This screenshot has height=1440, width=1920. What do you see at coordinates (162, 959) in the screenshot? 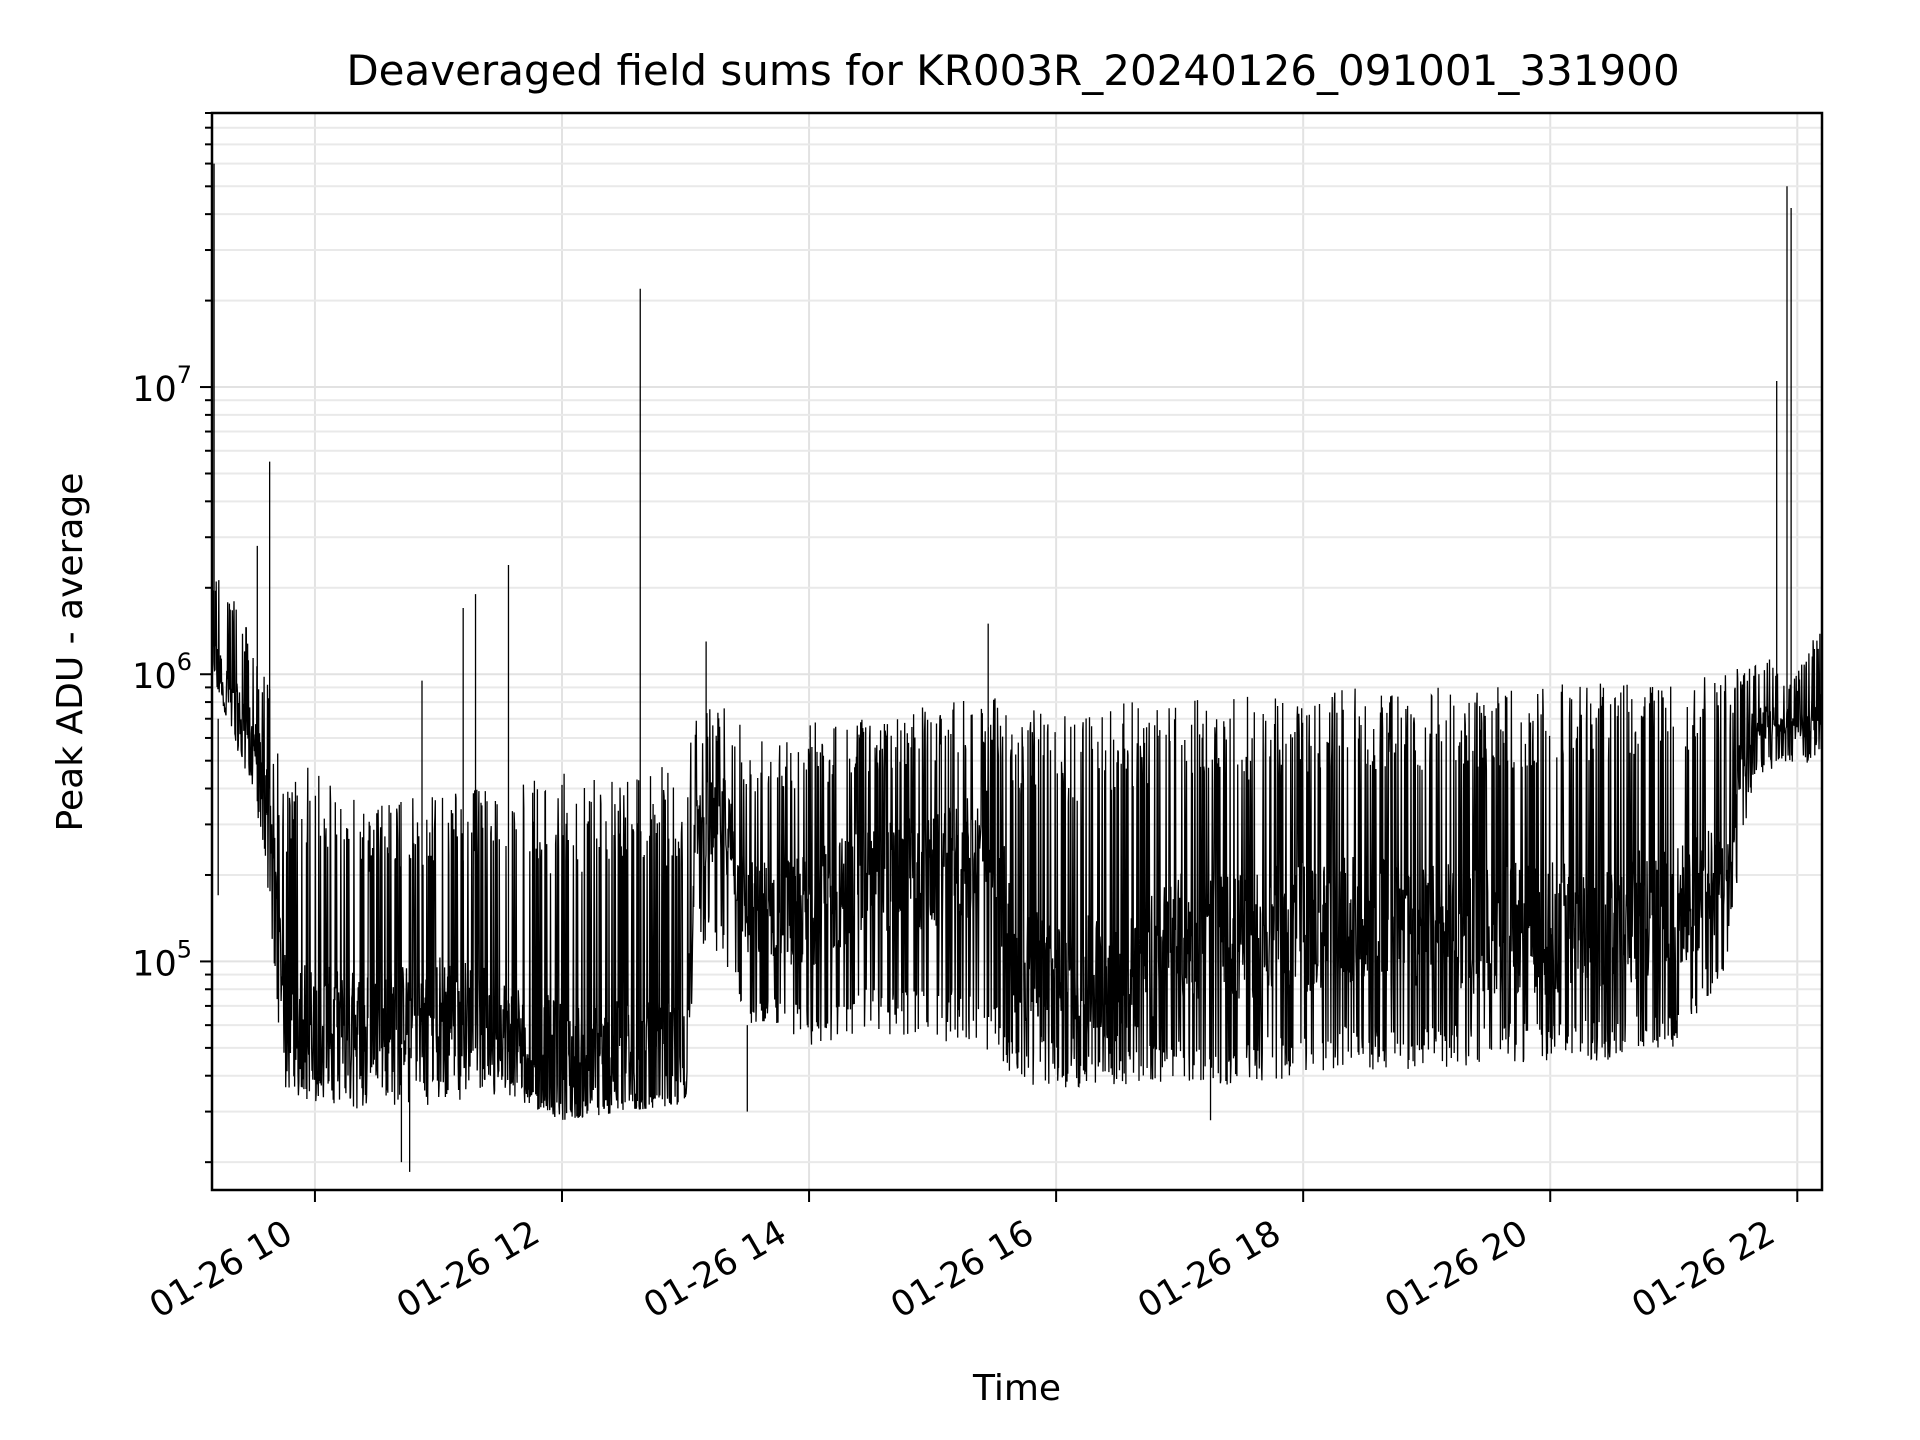
I see `y-tick-label: 10⁵` at bounding box center [162, 959].